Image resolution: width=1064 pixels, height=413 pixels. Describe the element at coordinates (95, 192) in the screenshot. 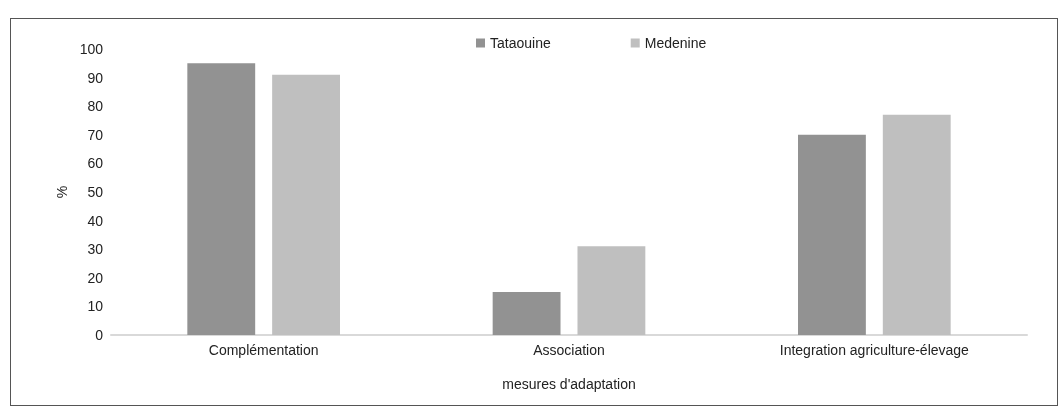

I see `y-tick-label: 50` at that location.